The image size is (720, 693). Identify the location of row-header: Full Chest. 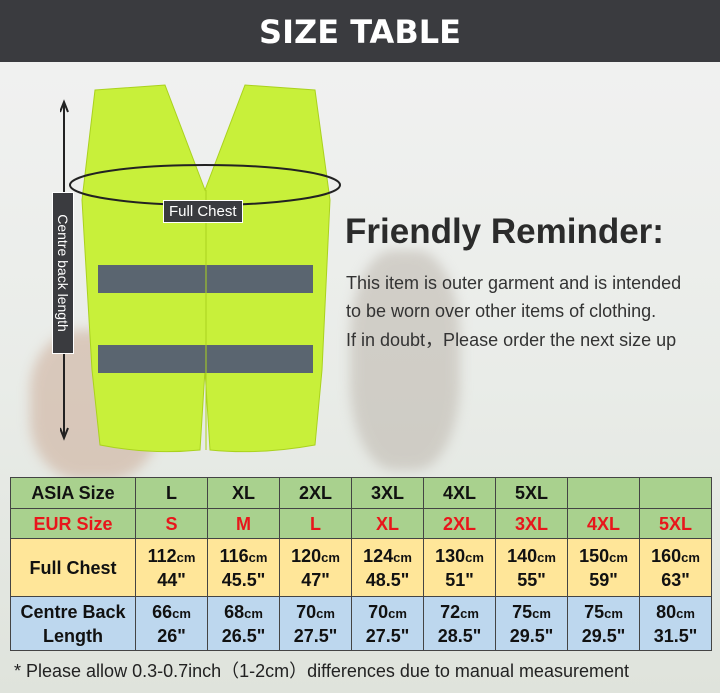
(73, 567).